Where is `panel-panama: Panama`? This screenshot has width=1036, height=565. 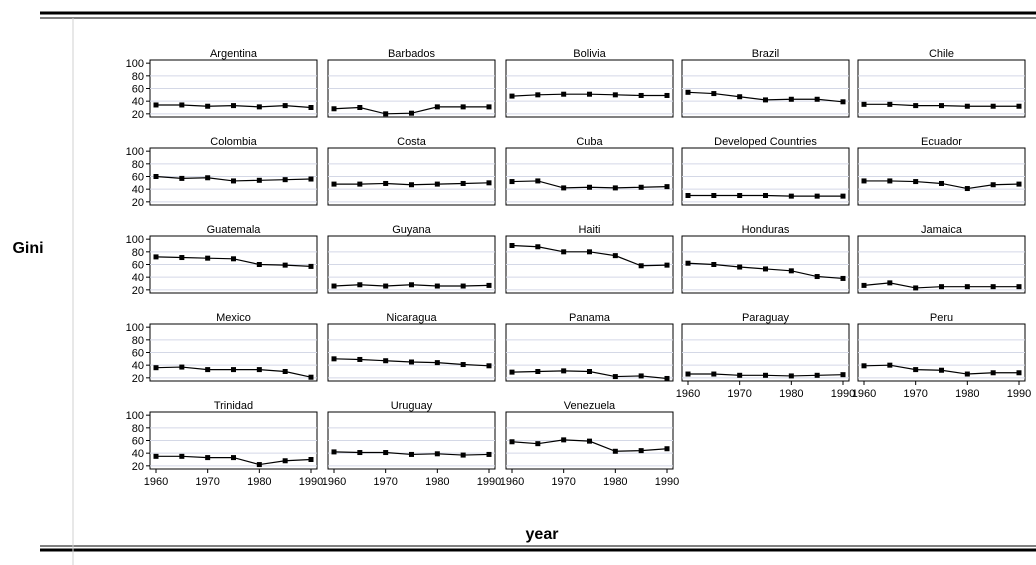 panel-panama: Panama is located at coordinates (589, 347).